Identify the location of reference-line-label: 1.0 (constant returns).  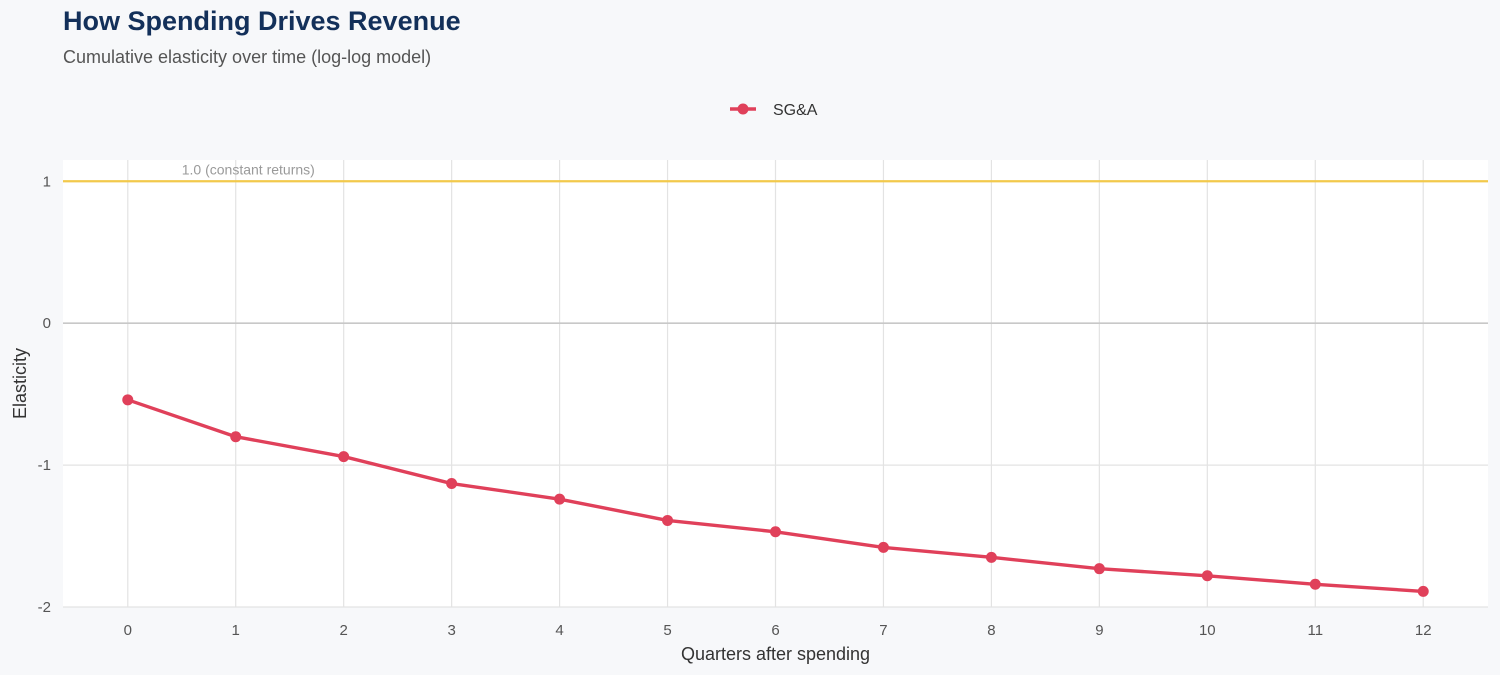
(248, 169).